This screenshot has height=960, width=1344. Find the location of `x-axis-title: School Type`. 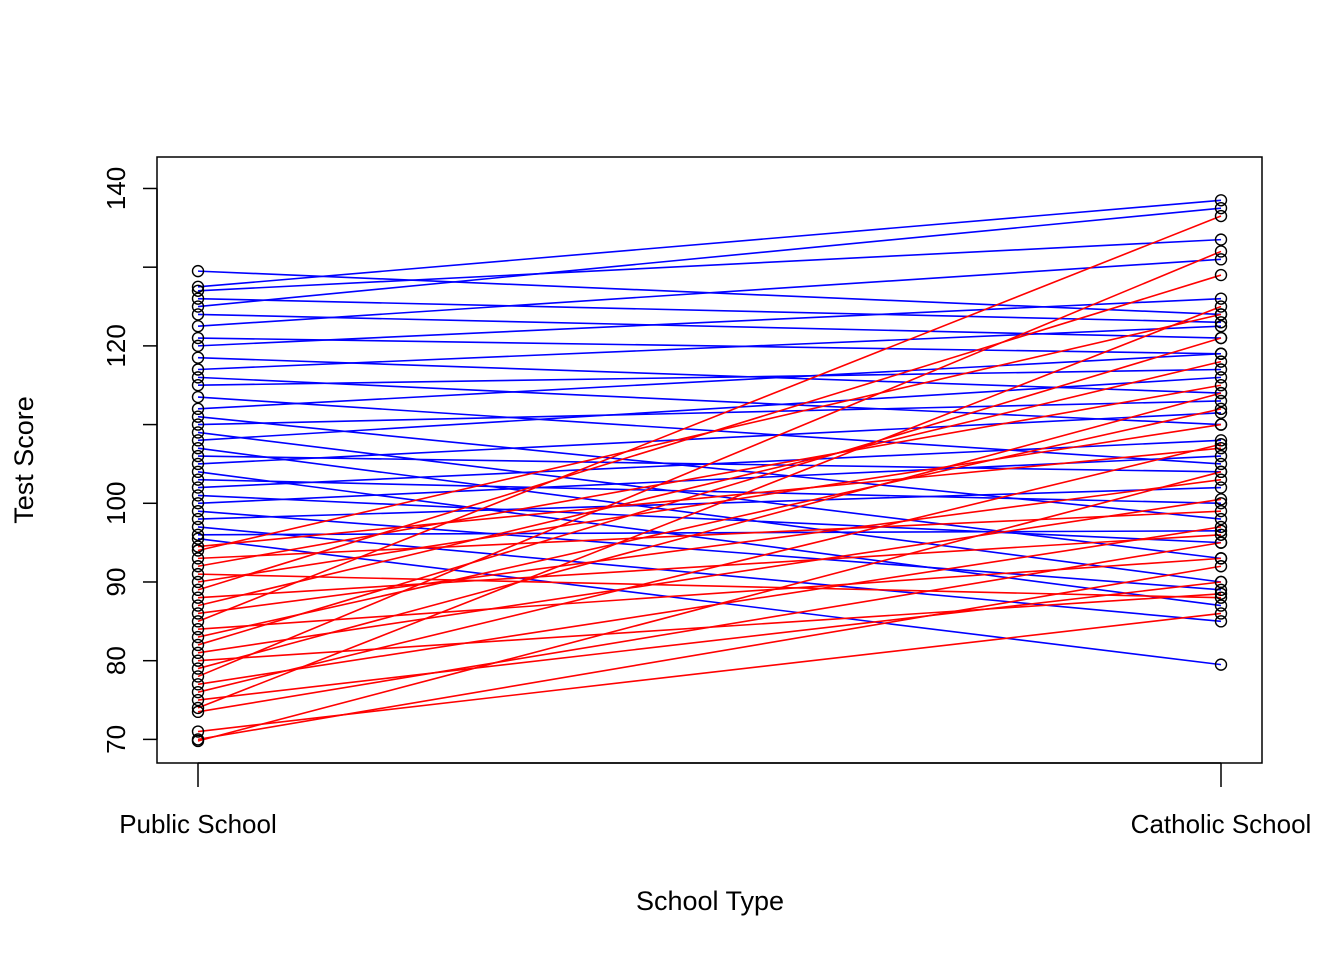

x-axis-title: School Type is located at coordinates (710, 901).